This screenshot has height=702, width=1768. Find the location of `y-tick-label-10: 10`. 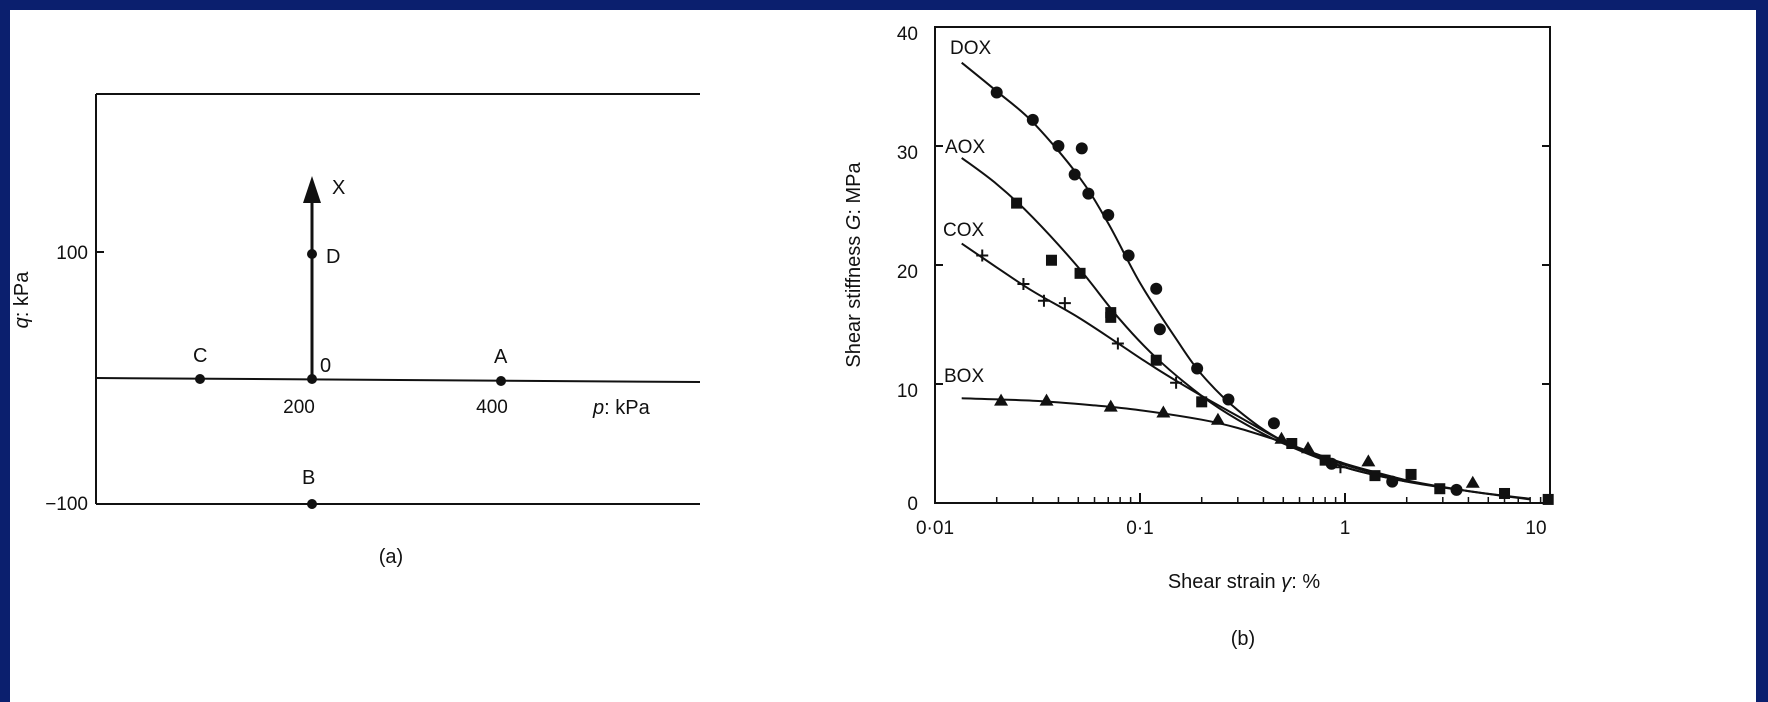

y-tick-label-10: 10 is located at coordinates (907, 391).